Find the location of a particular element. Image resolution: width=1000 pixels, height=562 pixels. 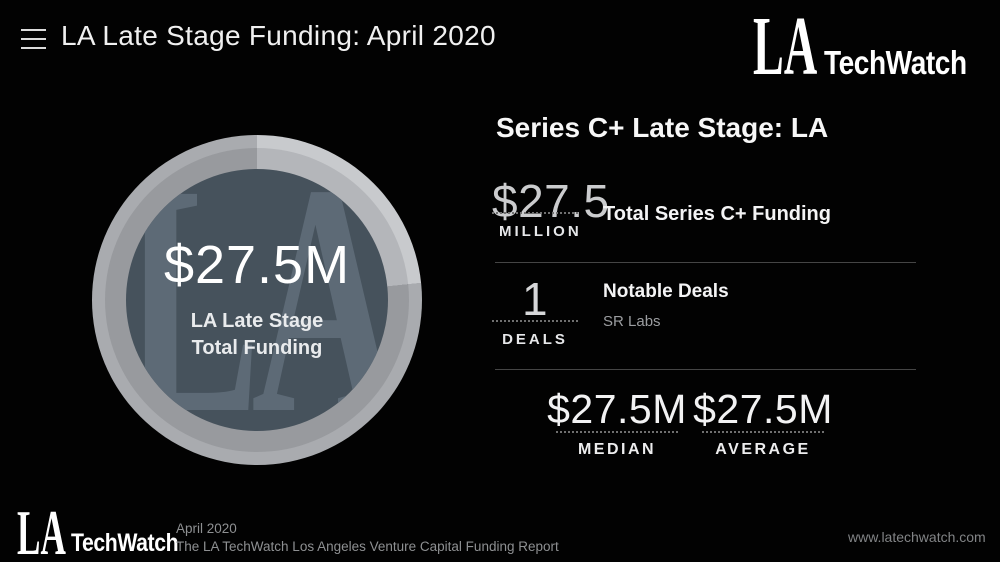

total-series-c-value: $27.5 is located at coordinates (551, 201).